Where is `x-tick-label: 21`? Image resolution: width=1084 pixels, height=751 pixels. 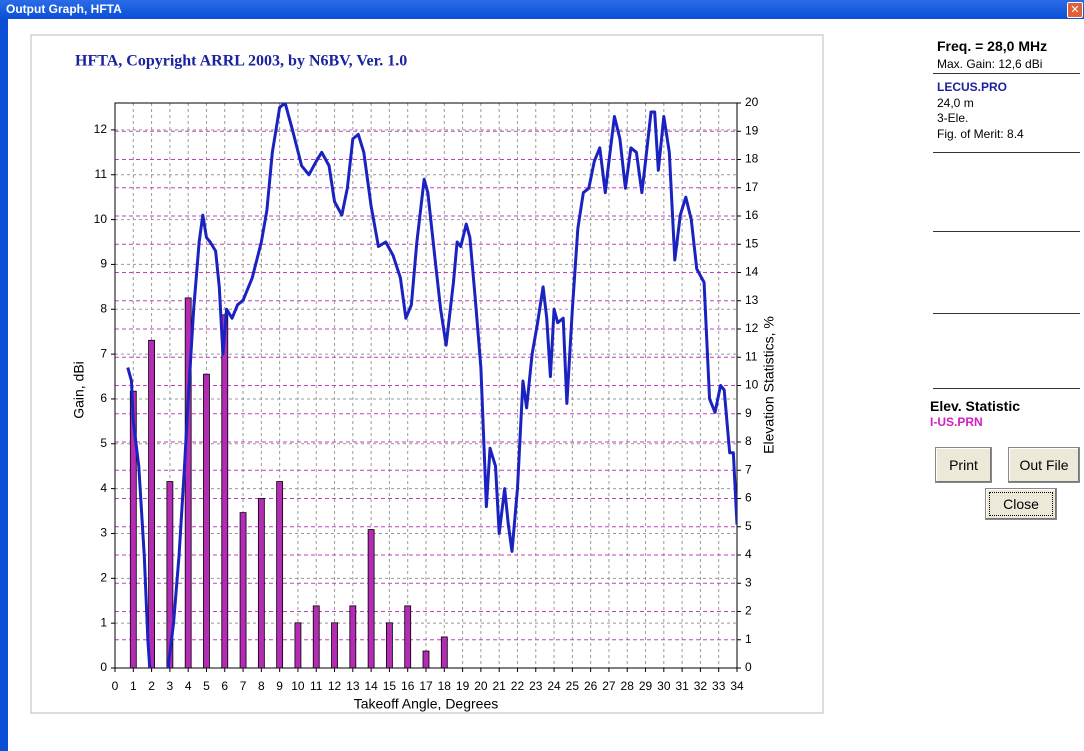 x-tick-label: 21 is located at coordinates (499, 686).